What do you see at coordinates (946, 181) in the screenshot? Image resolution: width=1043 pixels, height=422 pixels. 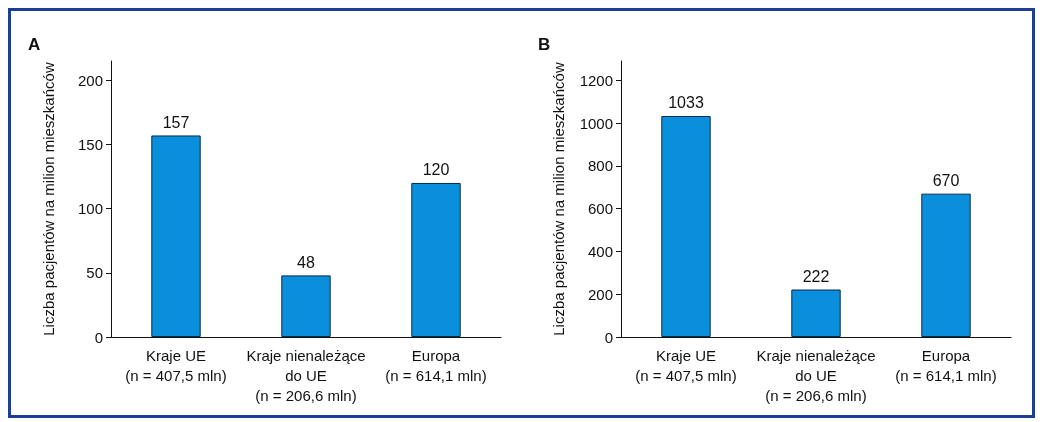 I see `data-label: 670` at bounding box center [946, 181].